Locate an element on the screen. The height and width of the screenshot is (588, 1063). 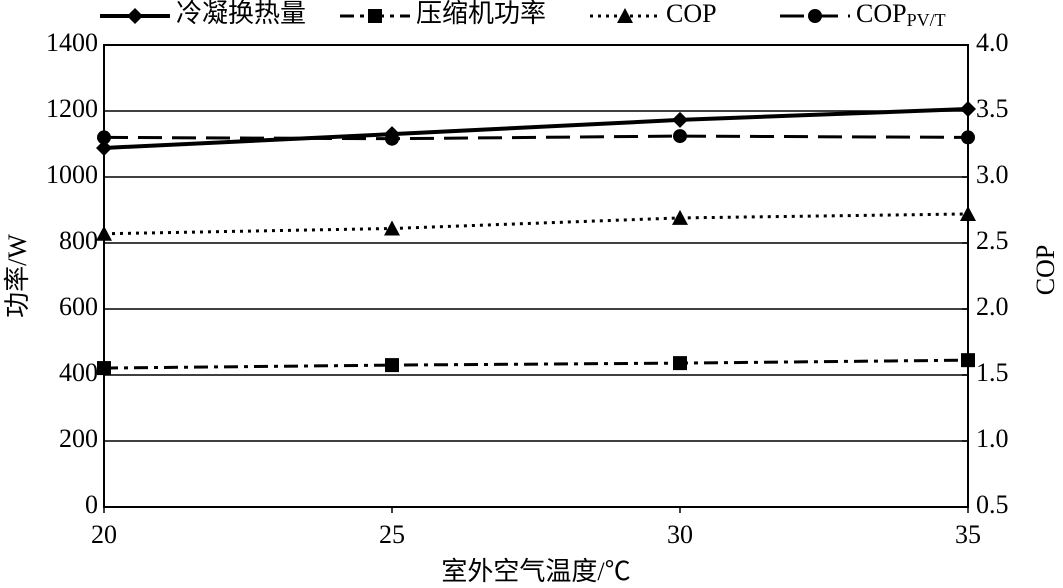
y2-tick-label: 1.5 is located at coordinates (992, 372).